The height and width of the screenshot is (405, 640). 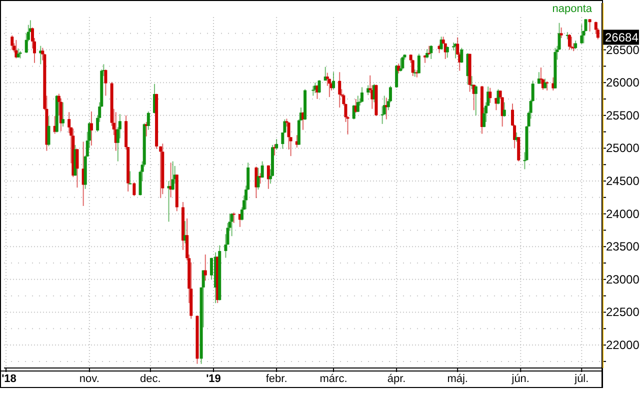 What do you see at coordinates (89, 379) in the screenshot?
I see `x-tick-label: nov.` at bounding box center [89, 379].